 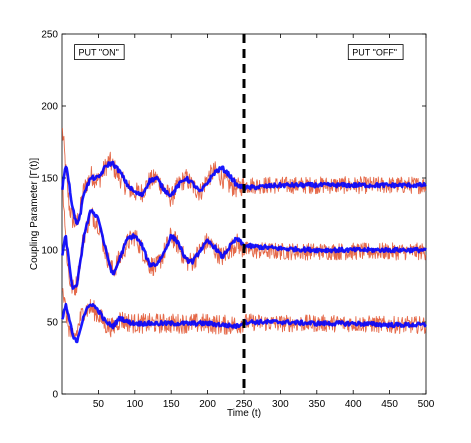 What do you see at coordinates (53, 323) in the screenshot?
I see `y-tick-label: 50` at bounding box center [53, 323].